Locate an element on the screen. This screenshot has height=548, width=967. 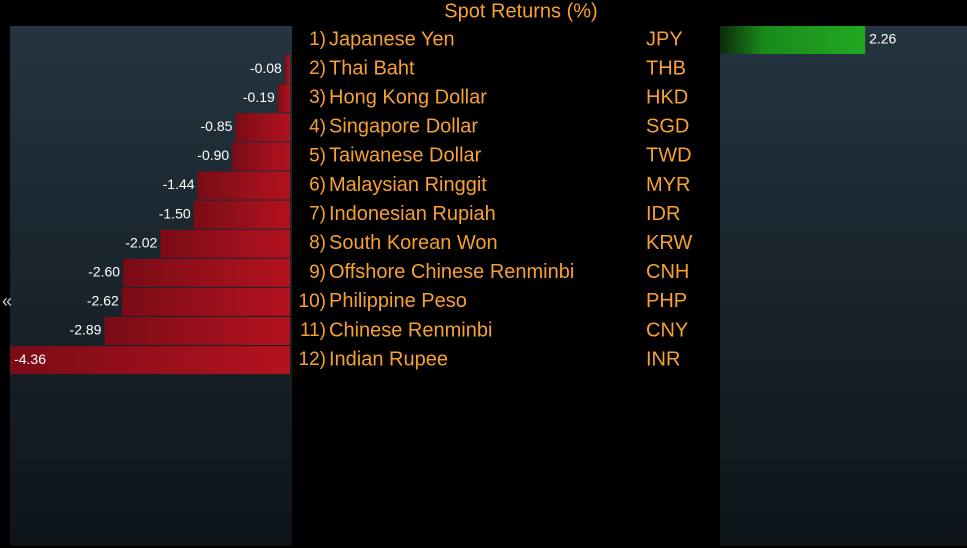
currency-code: MYR is located at coordinates (668, 185).